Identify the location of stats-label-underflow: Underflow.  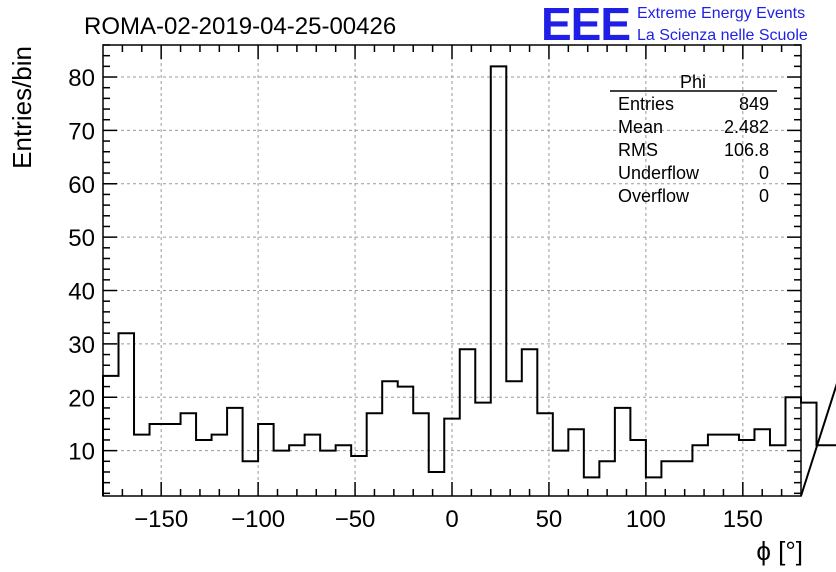
(659, 173).